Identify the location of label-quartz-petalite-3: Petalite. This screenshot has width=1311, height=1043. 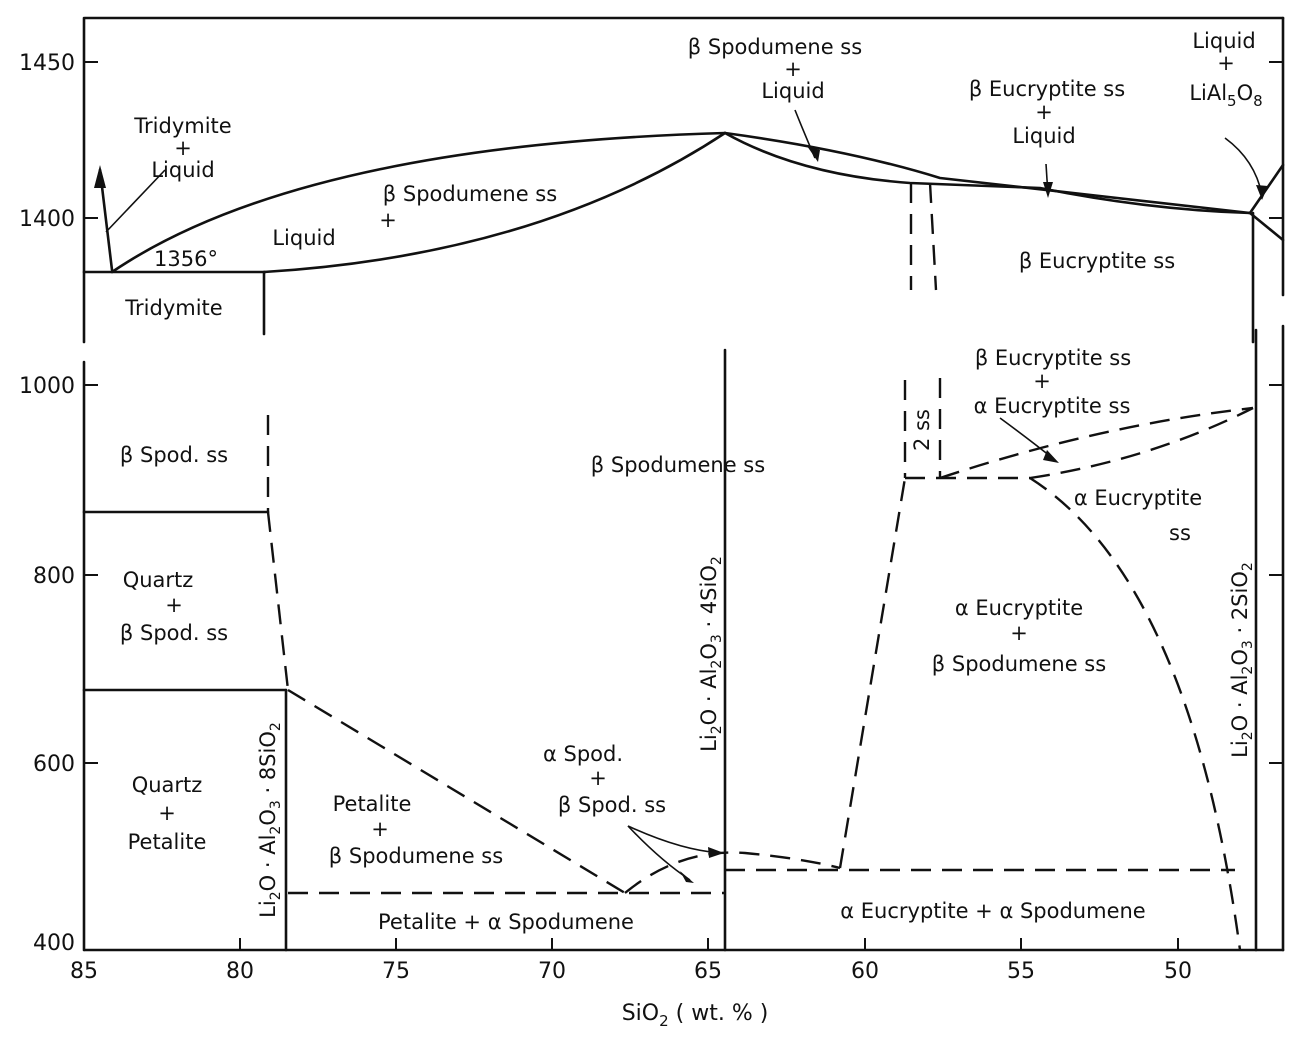
(167, 842).